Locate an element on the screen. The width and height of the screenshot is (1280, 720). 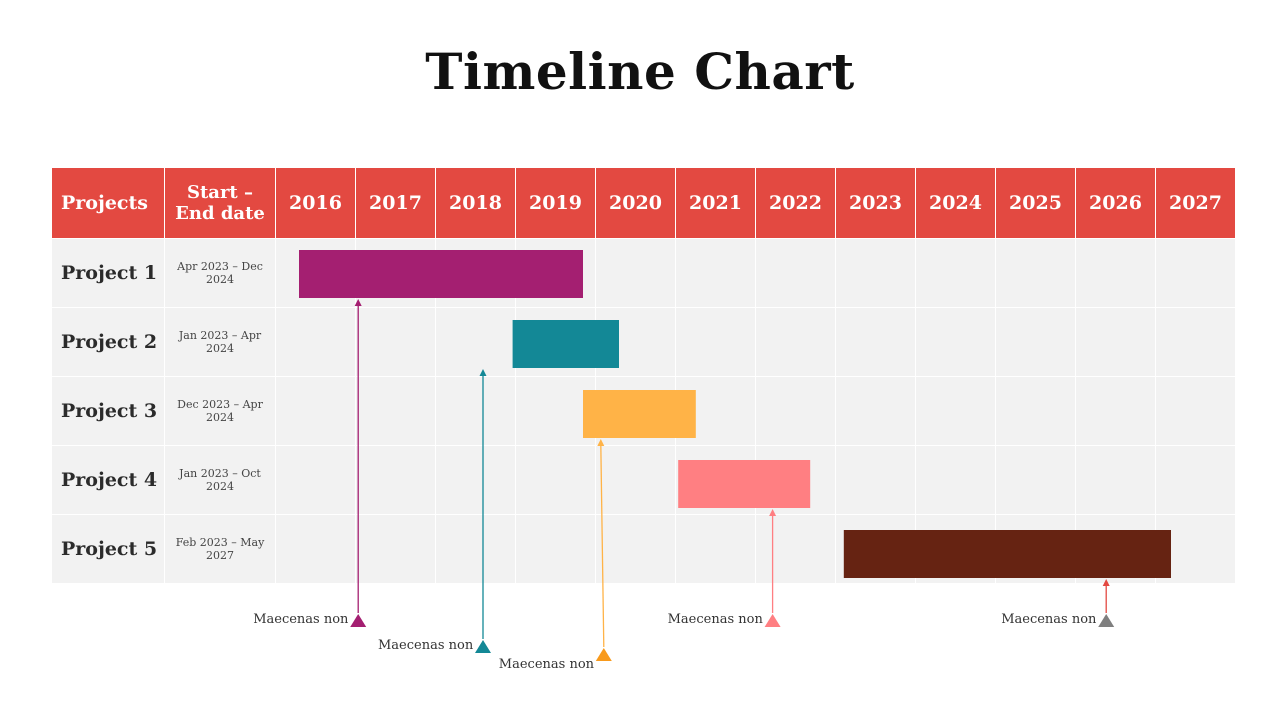
year-header: 2024 is located at coordinates (955, 203).